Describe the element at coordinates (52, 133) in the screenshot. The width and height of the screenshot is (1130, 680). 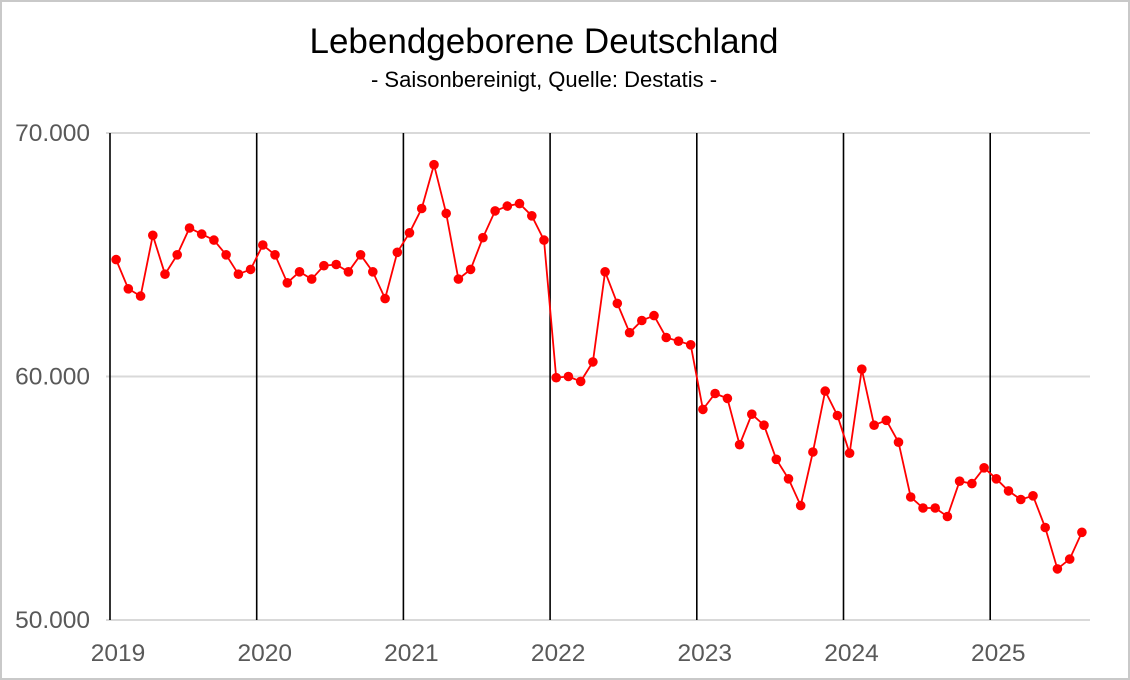
I see `y-axis-label: 70.000` at that location.